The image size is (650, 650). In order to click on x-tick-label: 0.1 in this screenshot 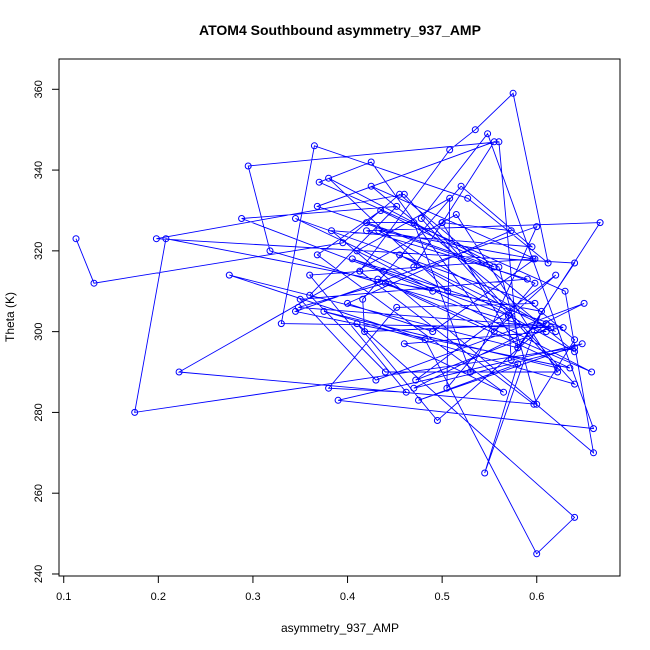, I will do `click(63, 597)`.